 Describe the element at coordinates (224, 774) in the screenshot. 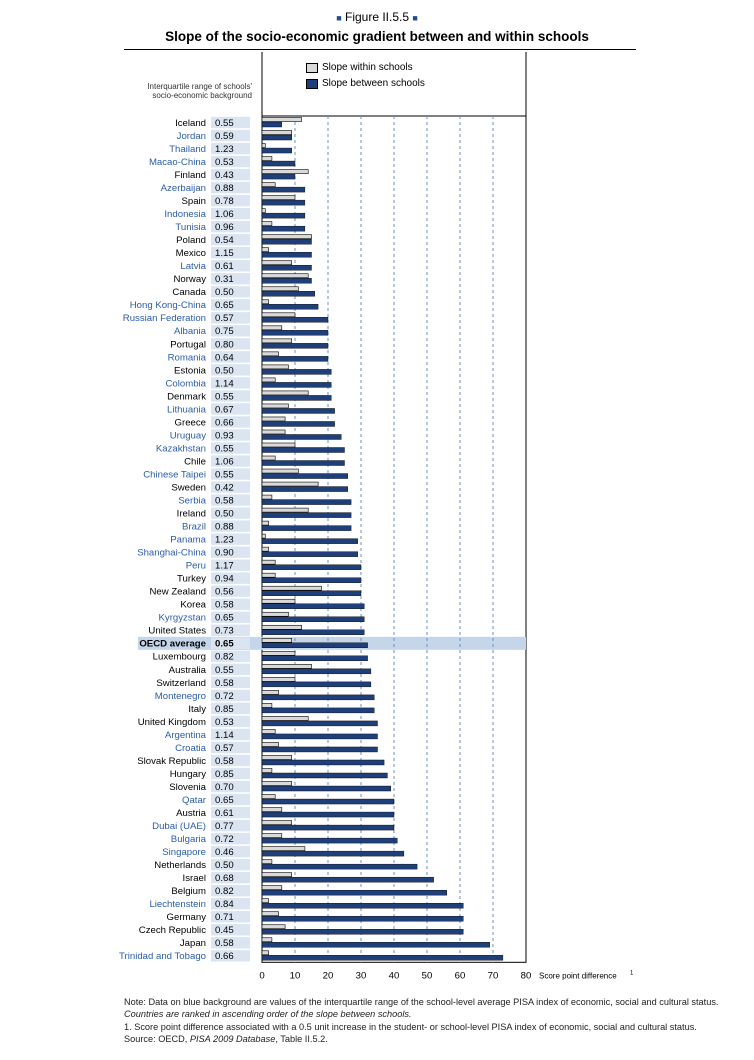

I see `iqr-value: 0.85` at that location.